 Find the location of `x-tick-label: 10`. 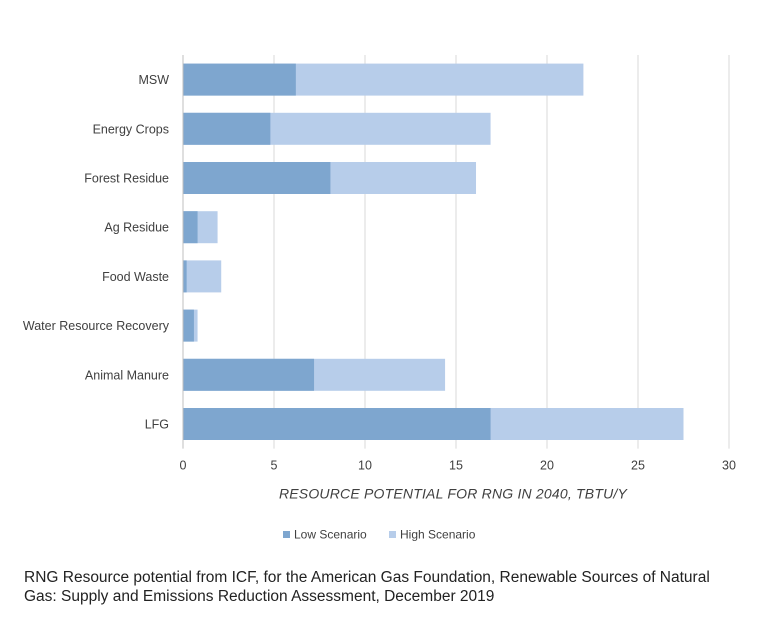

x-tick-label: 10 is located at coordinates (365, 466).